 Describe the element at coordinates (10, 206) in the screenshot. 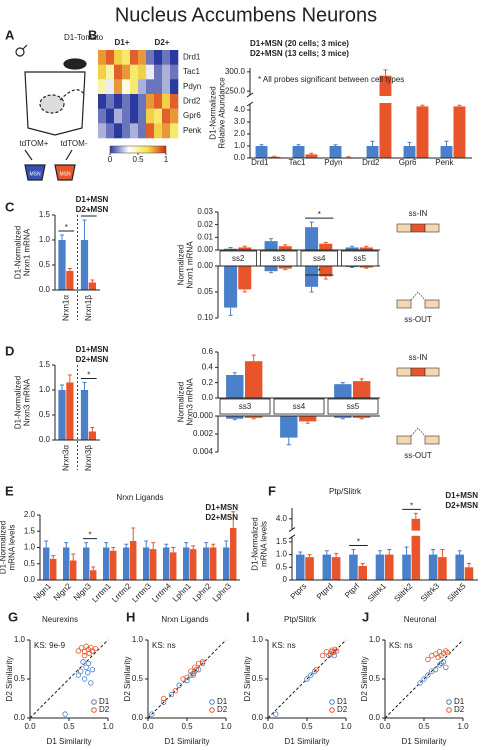

I see `panel-label: C` at that location.